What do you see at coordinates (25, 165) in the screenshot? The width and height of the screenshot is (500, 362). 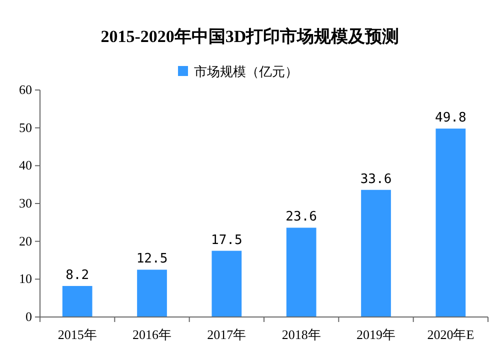 I see `y-tick-label: 40` at bounding box center [25, 165].